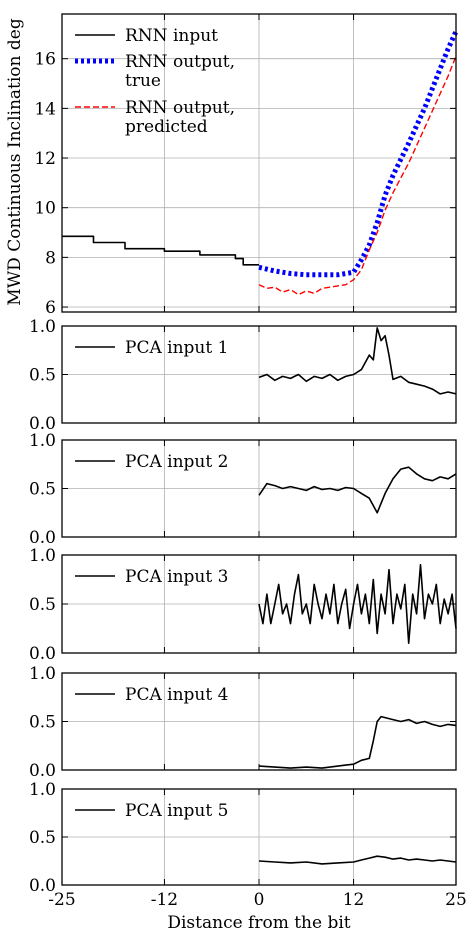  I want to click on x-tick-label: -12, so click(164, 900).